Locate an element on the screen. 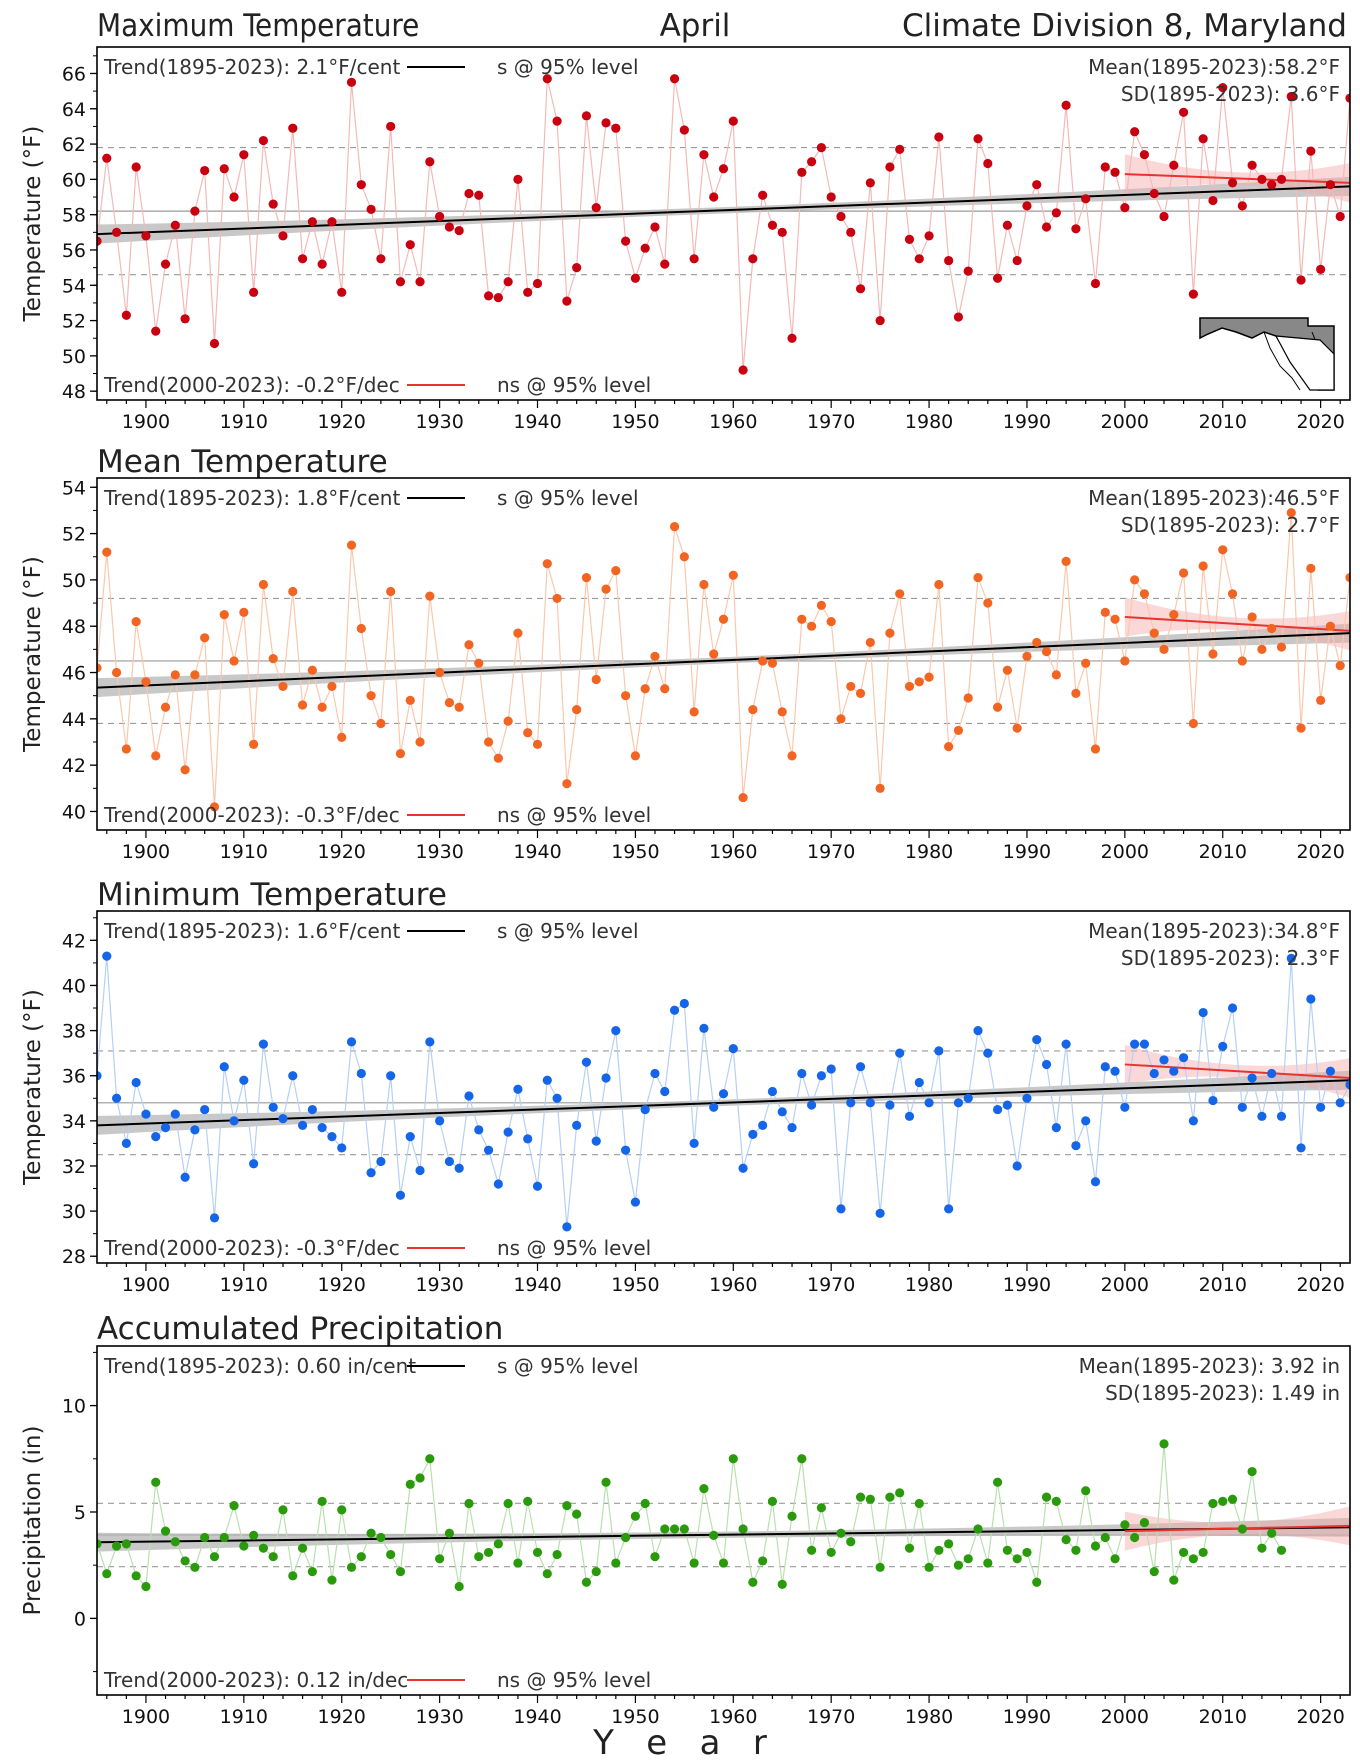 The width and height of the screenshot is (1360, 1760). x-tick-label: 1930 is located at coordinates (439, 1717).